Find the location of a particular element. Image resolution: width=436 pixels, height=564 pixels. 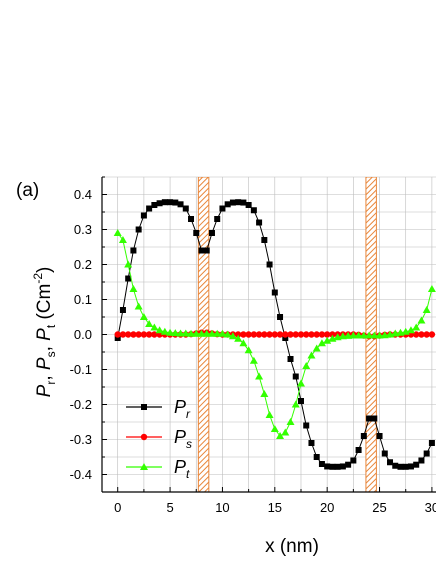

panel-label: (a) is located at coordinates (27, 190).